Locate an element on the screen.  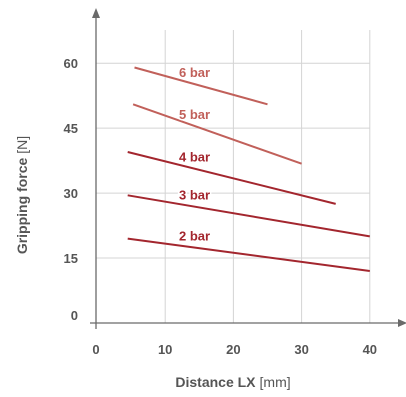
x-axis-title: Distance LX [mm] is located at coordinates (232, 382).